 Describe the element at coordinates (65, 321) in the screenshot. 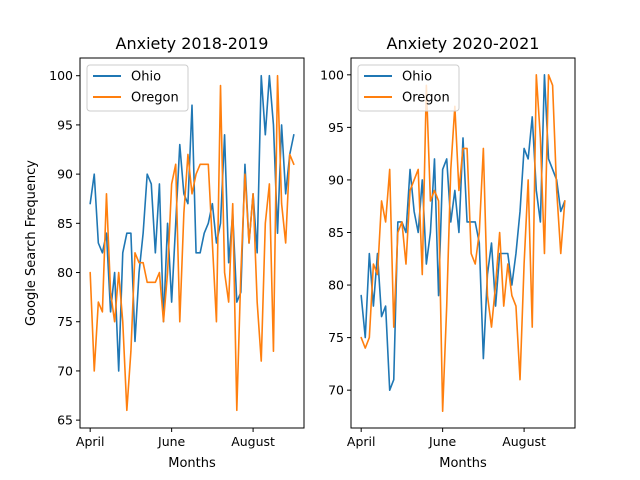

I see `chart-left-ytick-label: 75` at that location.